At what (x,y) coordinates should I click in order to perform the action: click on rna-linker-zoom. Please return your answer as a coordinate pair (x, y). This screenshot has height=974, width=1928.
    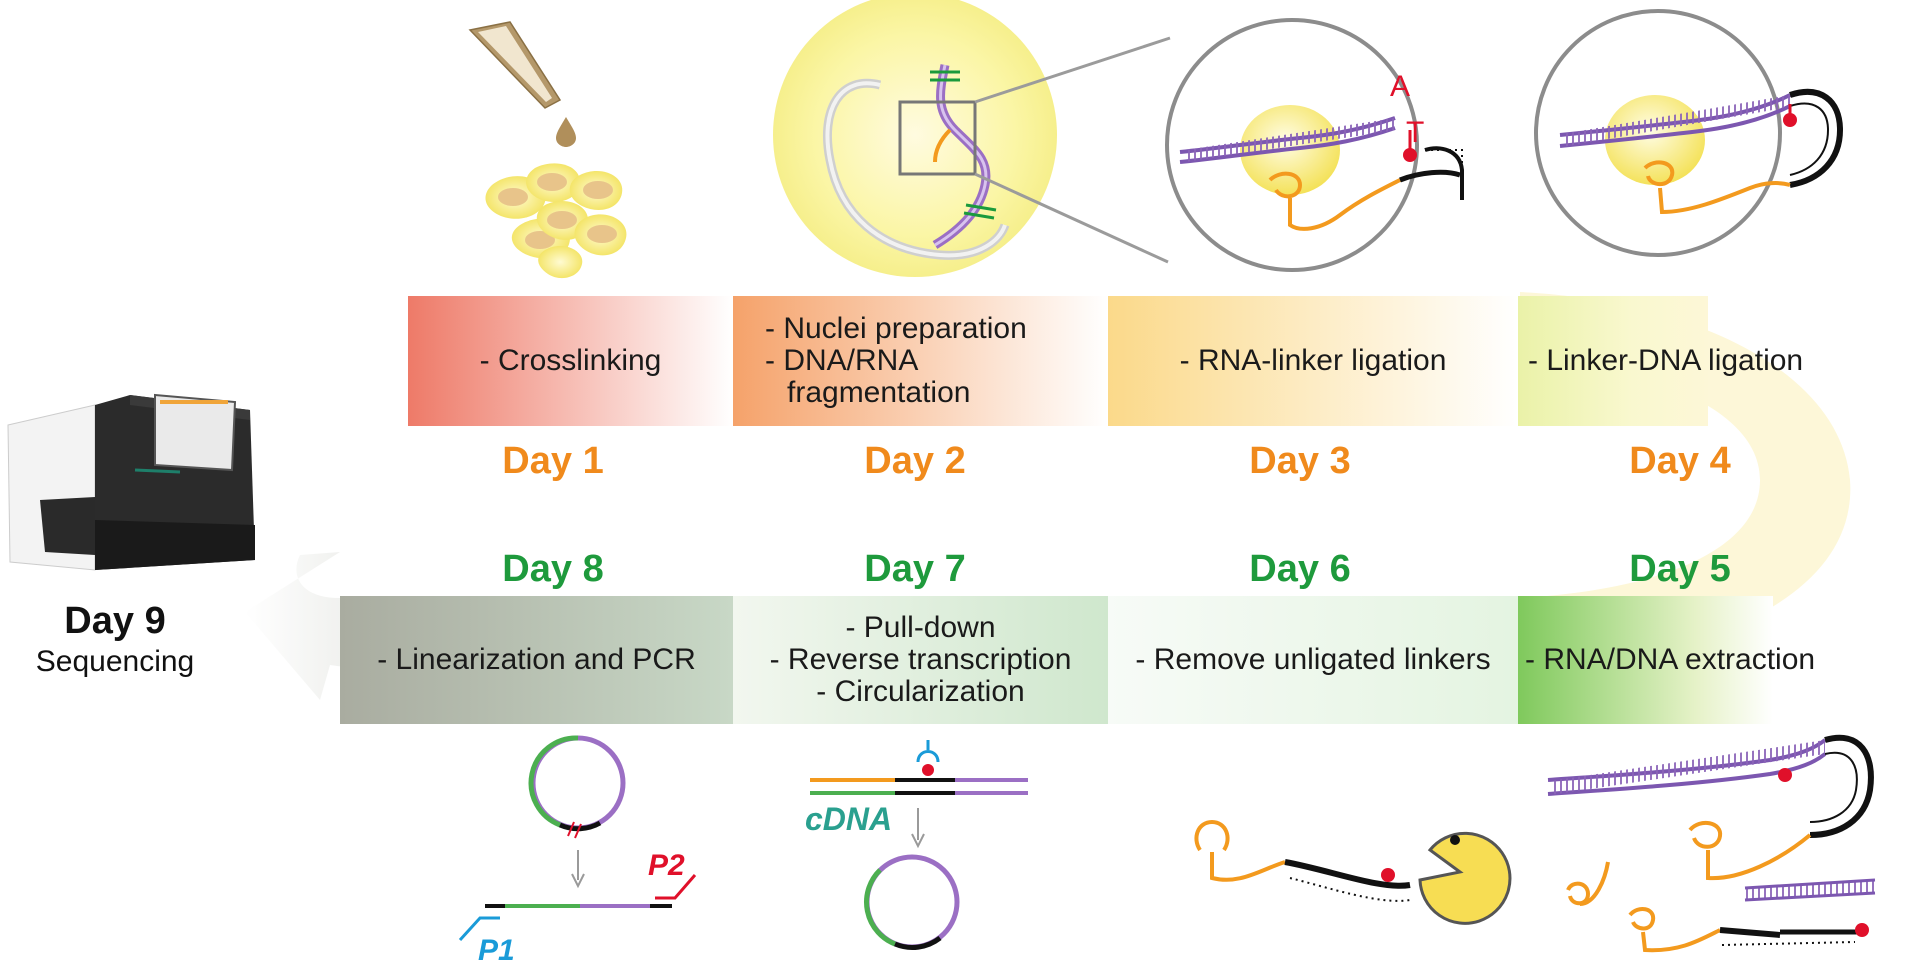
    Looking at the image, I should click on (1314, 145).